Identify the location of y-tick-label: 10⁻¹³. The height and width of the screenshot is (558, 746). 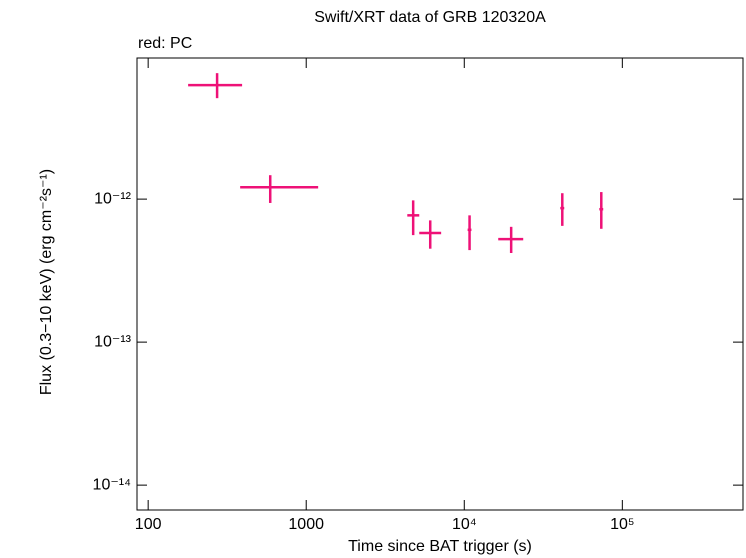
(113, 341).